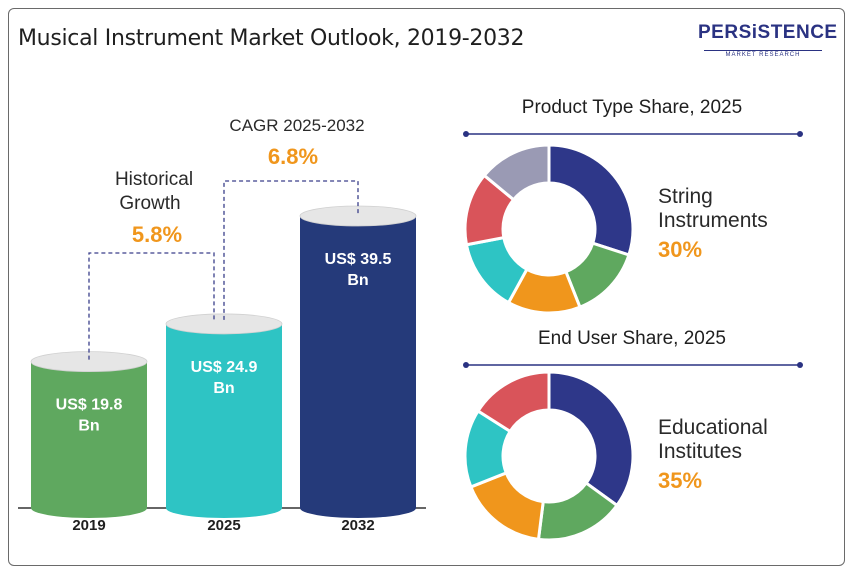 The width and height of the screenshot is (855, 576). I want to click on logo-text: PERSiSTENCE, so click(768, 32).